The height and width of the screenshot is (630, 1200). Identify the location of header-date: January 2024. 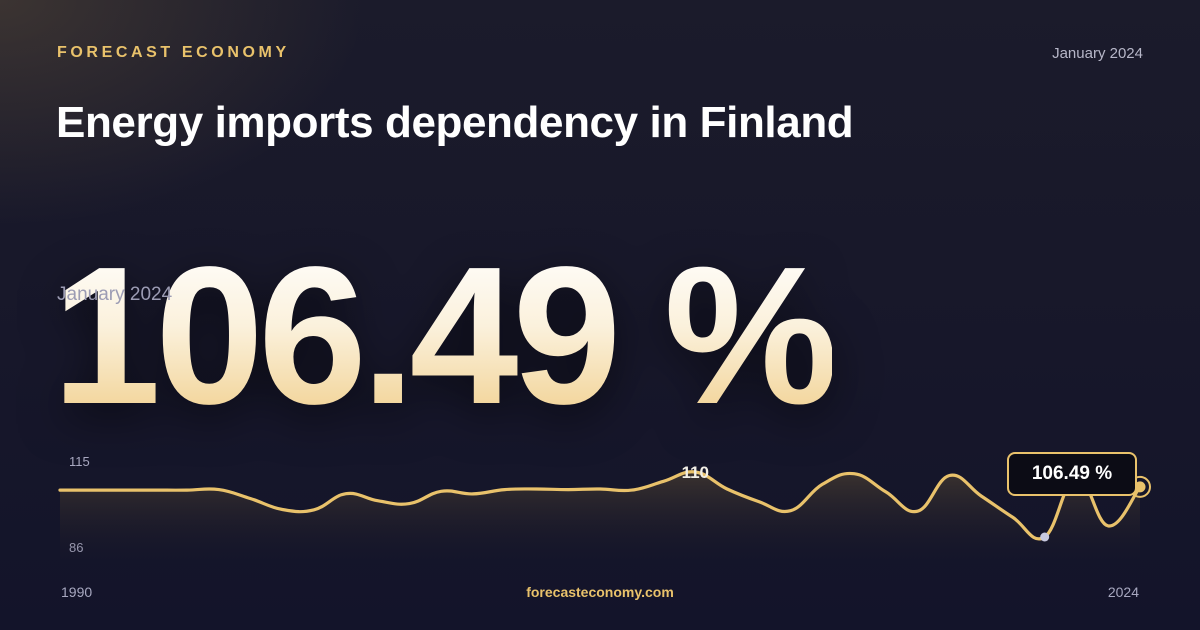
(1097, 53).